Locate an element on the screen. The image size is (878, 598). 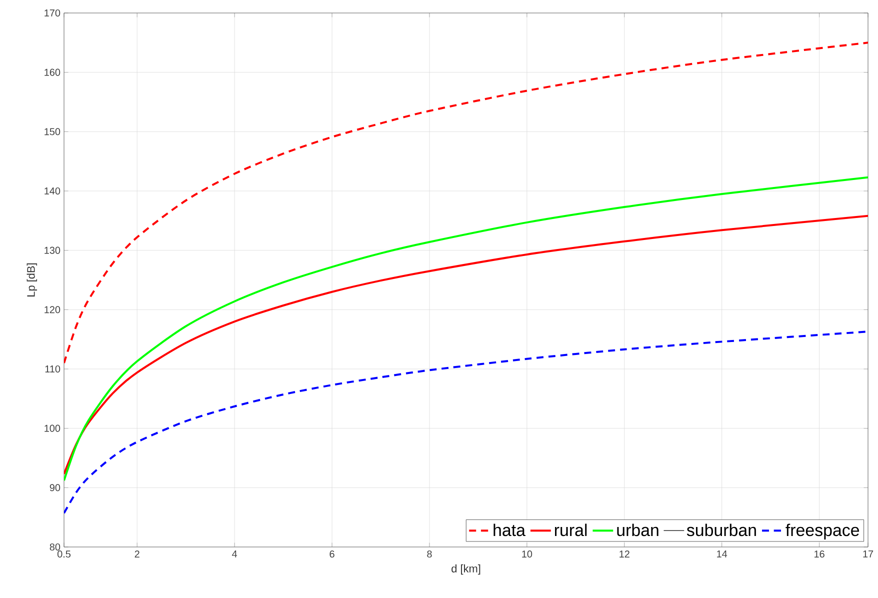
x-tick-label: 6 is located at coordinates (332, 554).